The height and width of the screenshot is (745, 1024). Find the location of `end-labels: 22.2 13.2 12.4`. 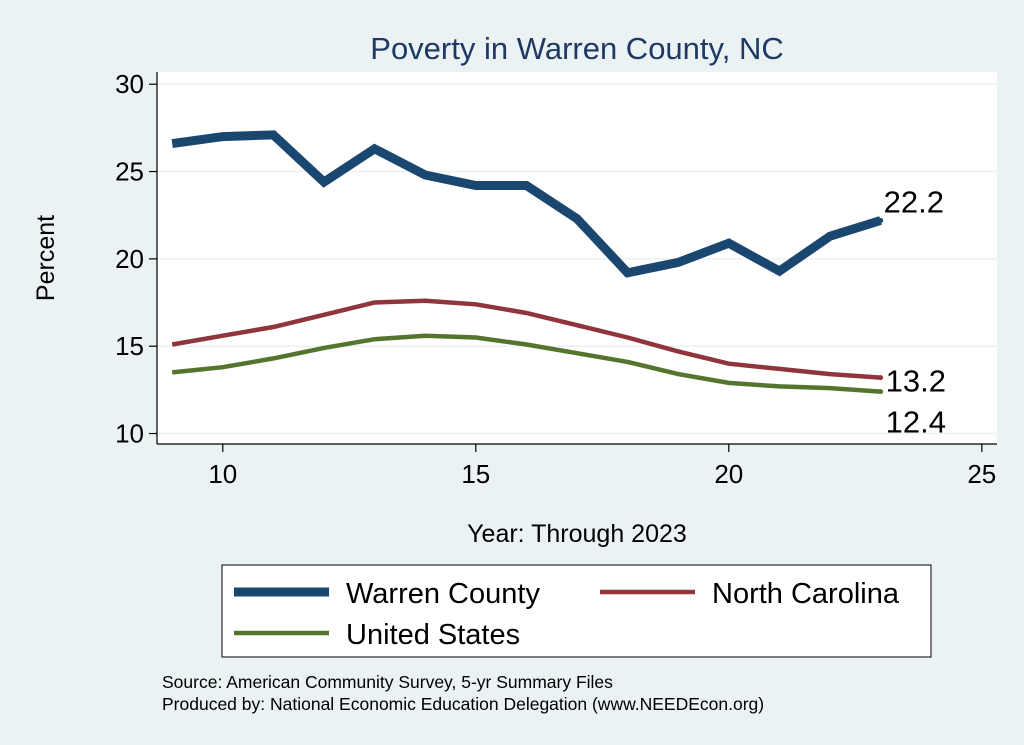

end-labels: 22.2 13.2 12.4 is located at coordinates (912, 312).